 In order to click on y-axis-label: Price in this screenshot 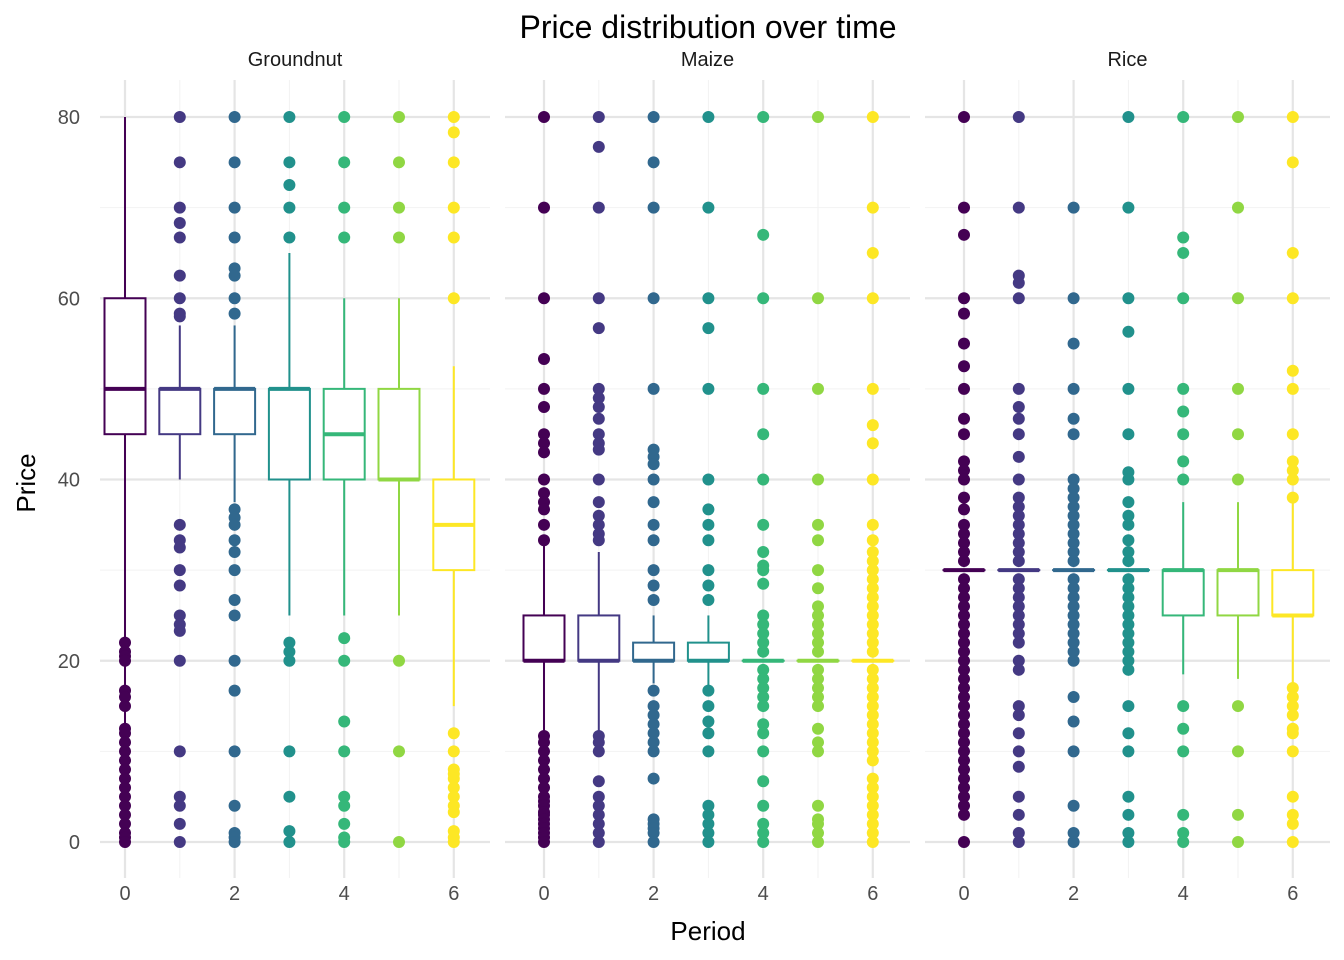, I will do `click(26, 482)`.